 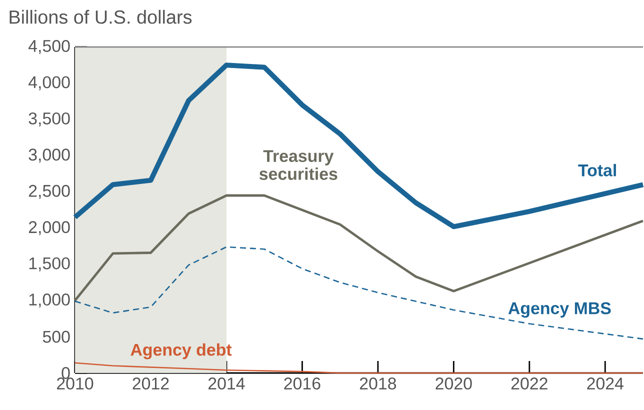 What do you see at coordinates (559, 310) in the screenshot?
I see `annotation: Agency MBS` at bounding box center [559, 310].